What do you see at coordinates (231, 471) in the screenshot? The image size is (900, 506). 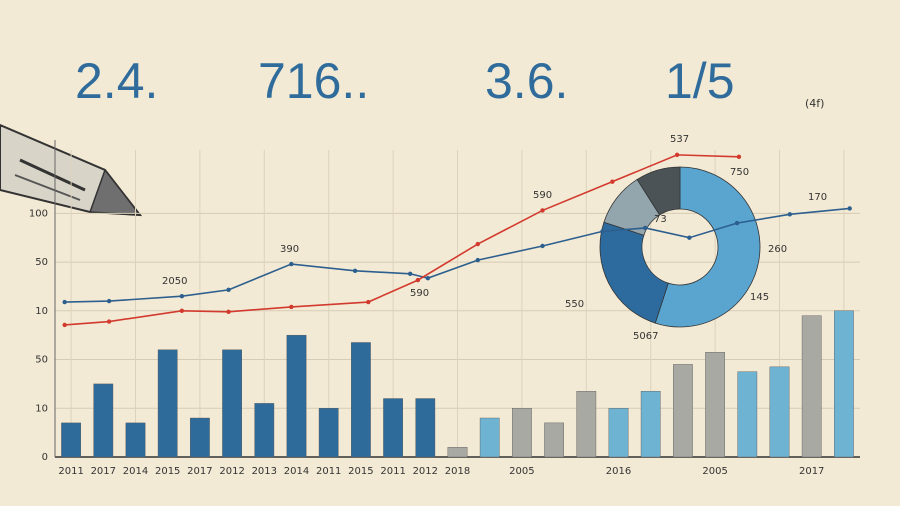 I see `x-tick-label: 2012` at bounding box center [231, 471].